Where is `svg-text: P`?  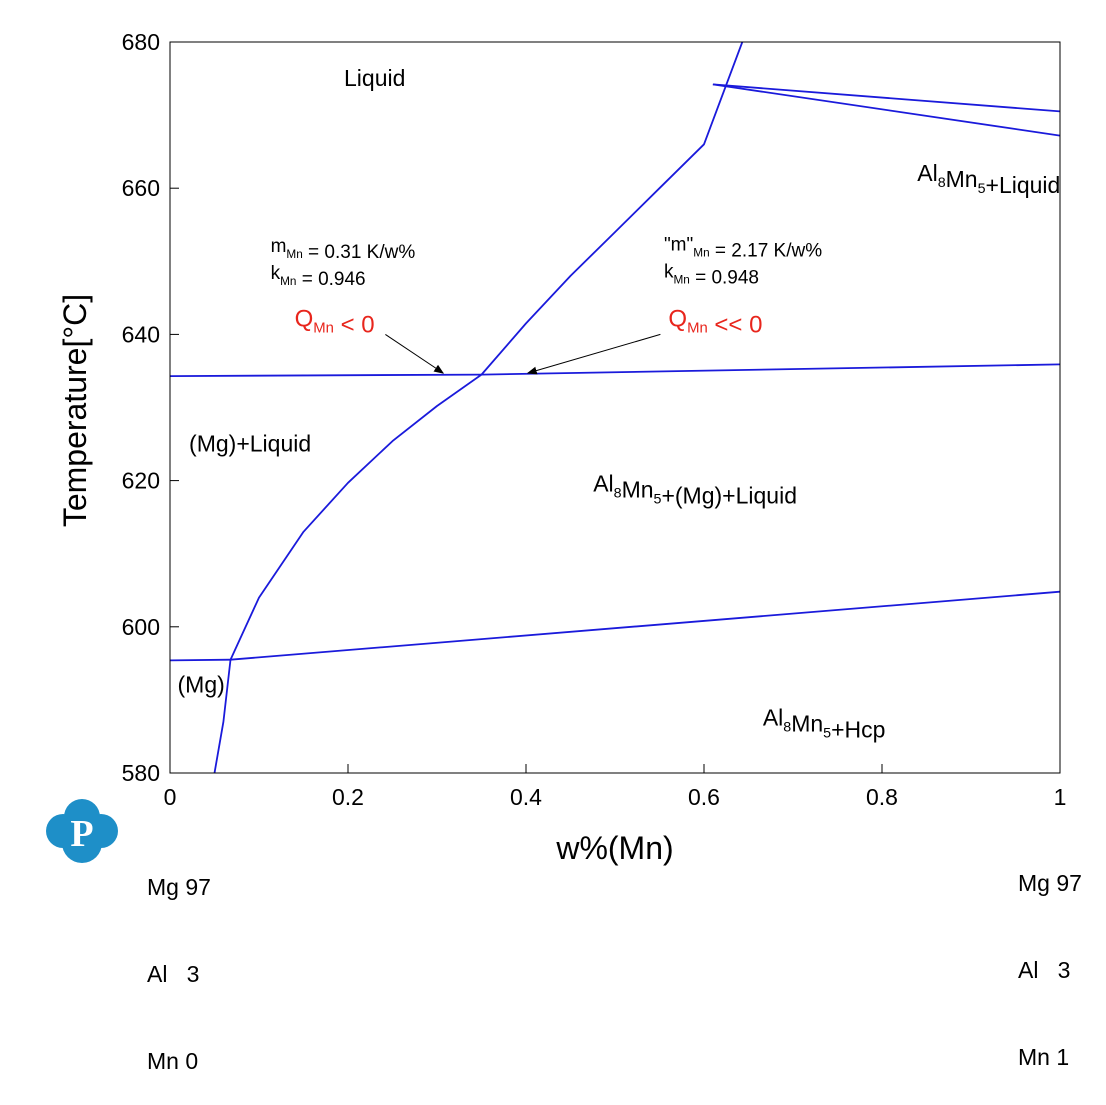
svg-text: P is located at coordinates (81, 834).